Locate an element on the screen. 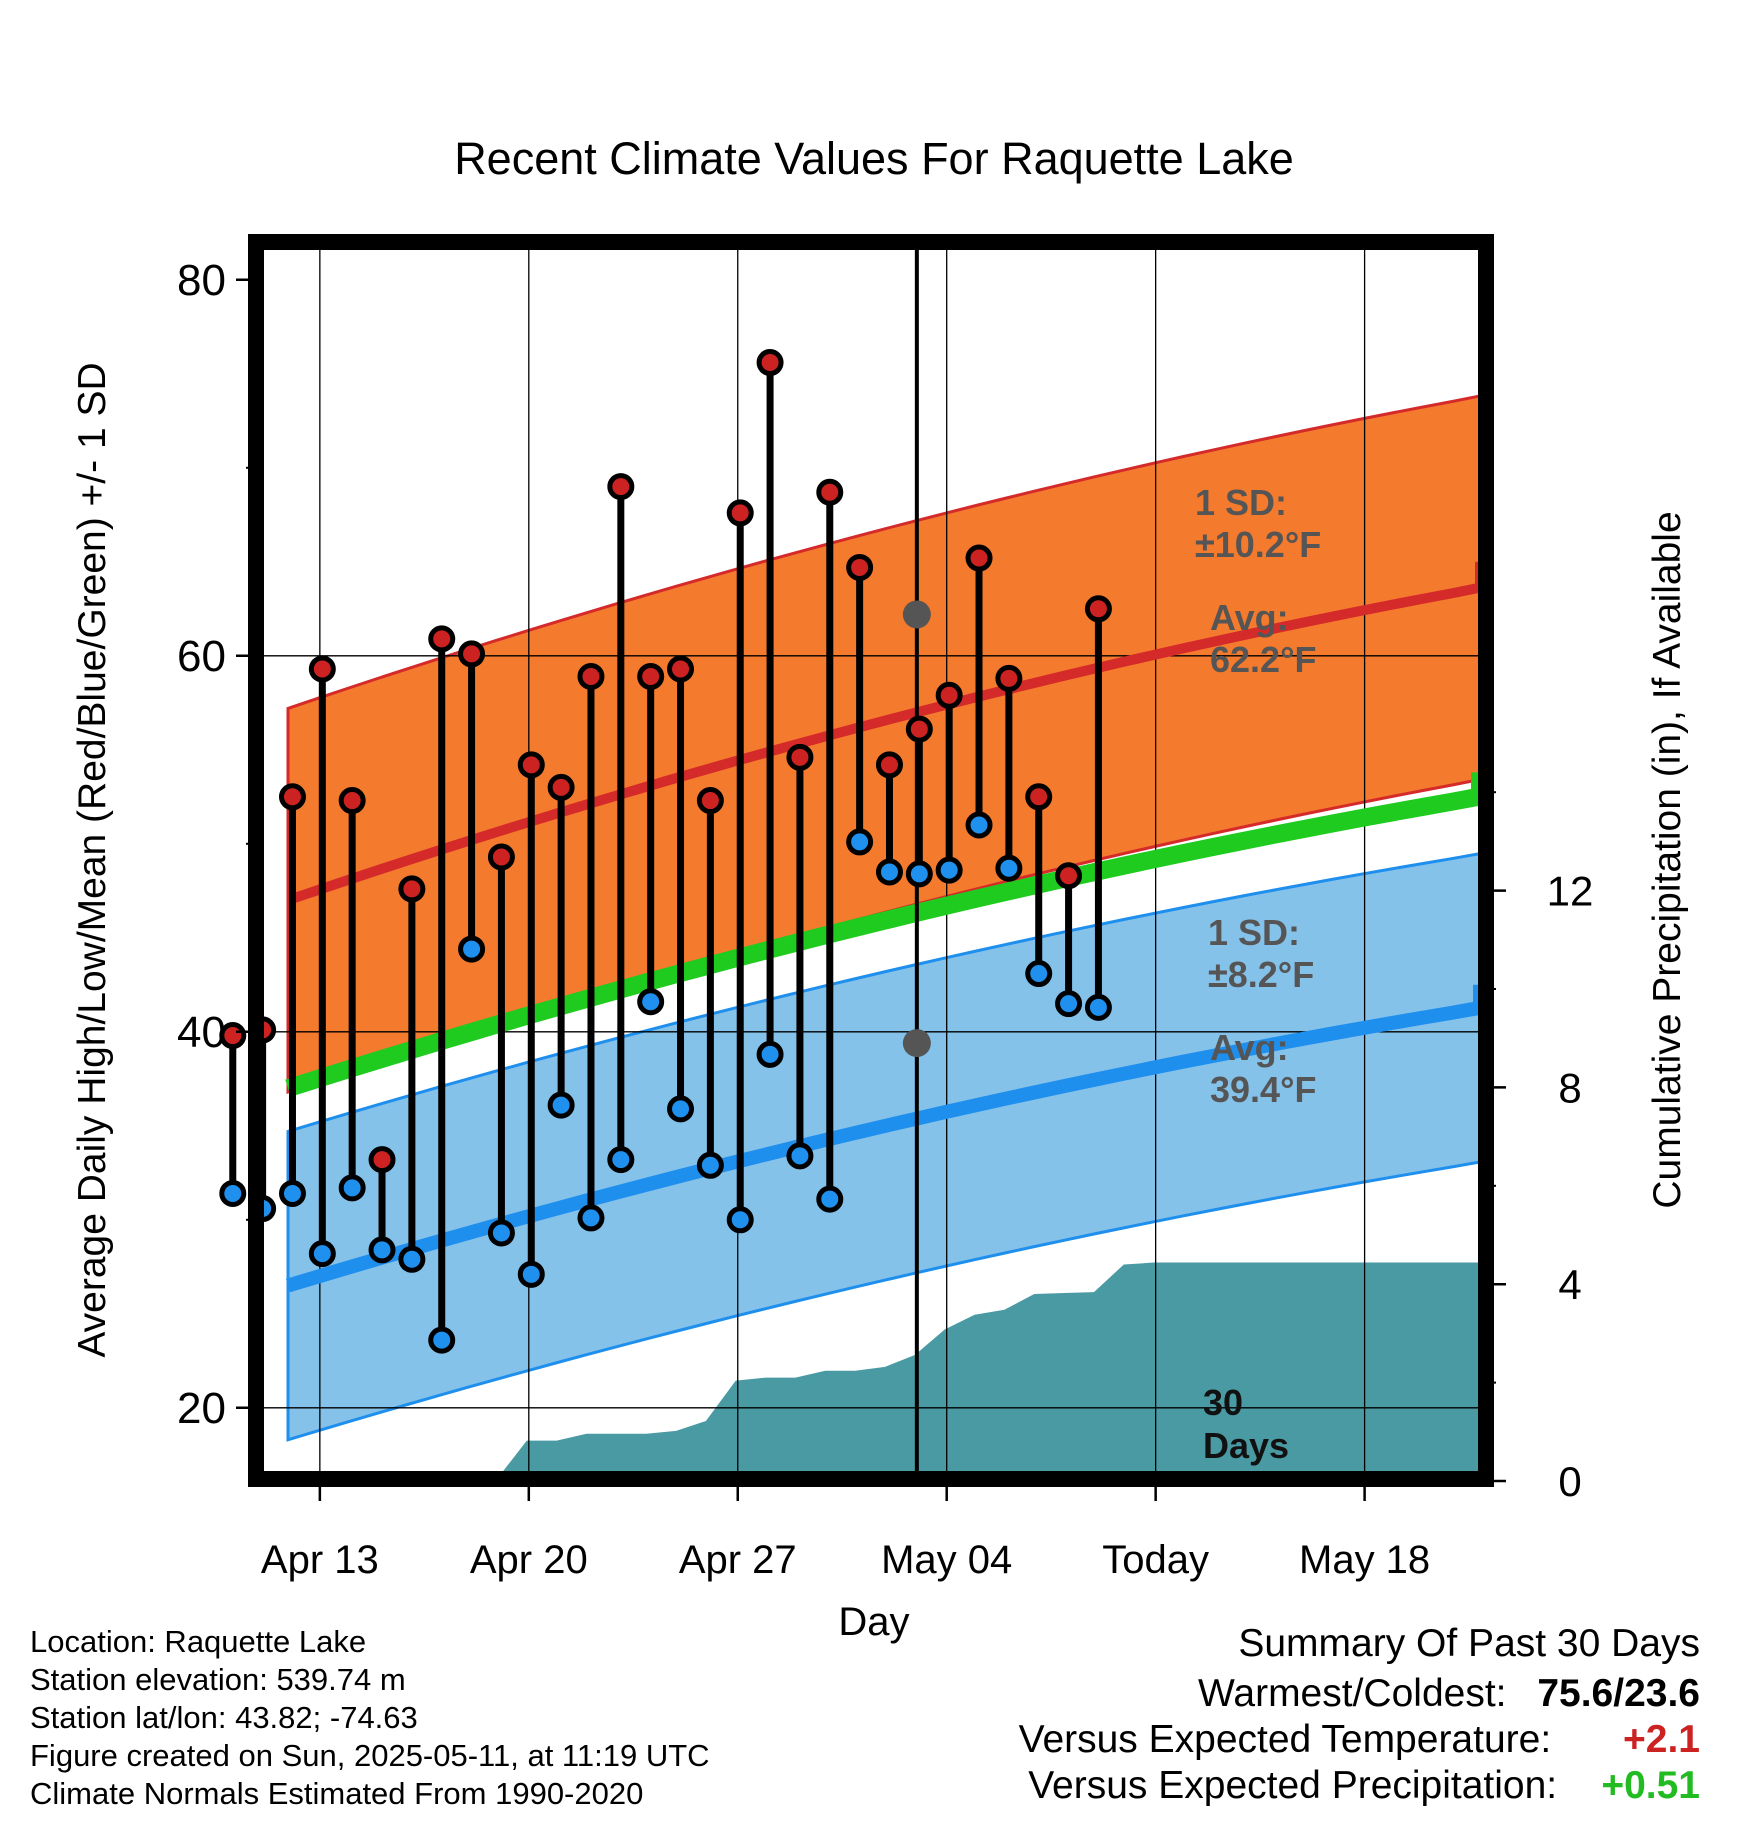  precipitation-area is located at coordinates (871, 1371).